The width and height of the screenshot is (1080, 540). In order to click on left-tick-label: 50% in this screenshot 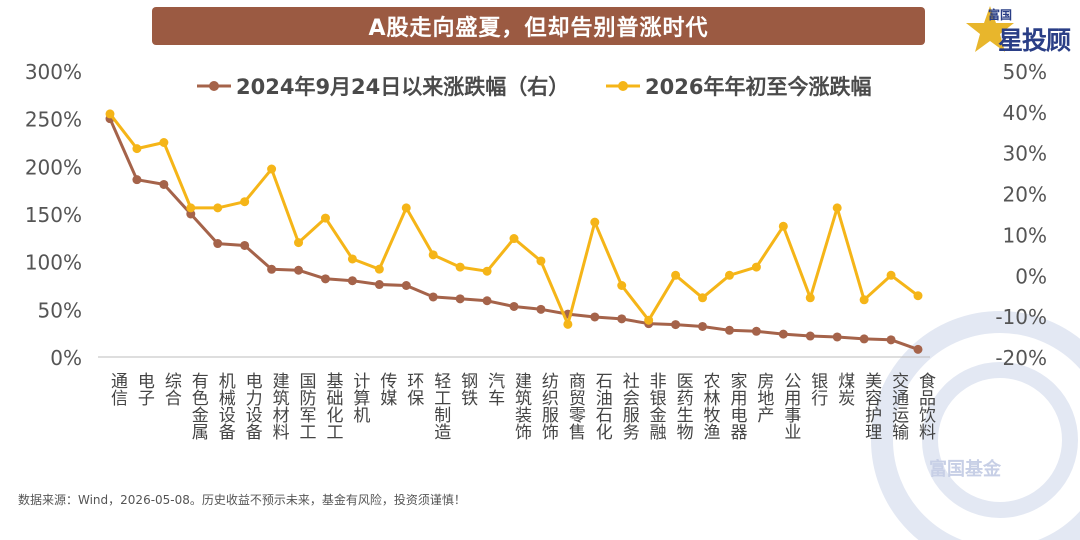, I will do `click(60, 310)`.